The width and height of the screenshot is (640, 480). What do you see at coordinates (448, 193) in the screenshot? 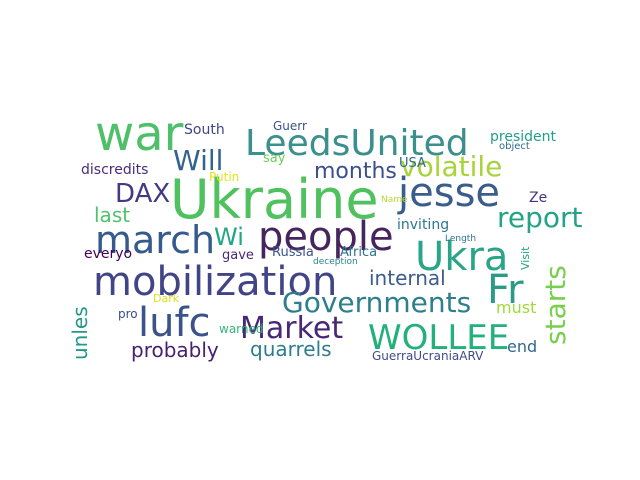
I see `cloud-word-jesse: jesse` at bounding box center [448, 193].